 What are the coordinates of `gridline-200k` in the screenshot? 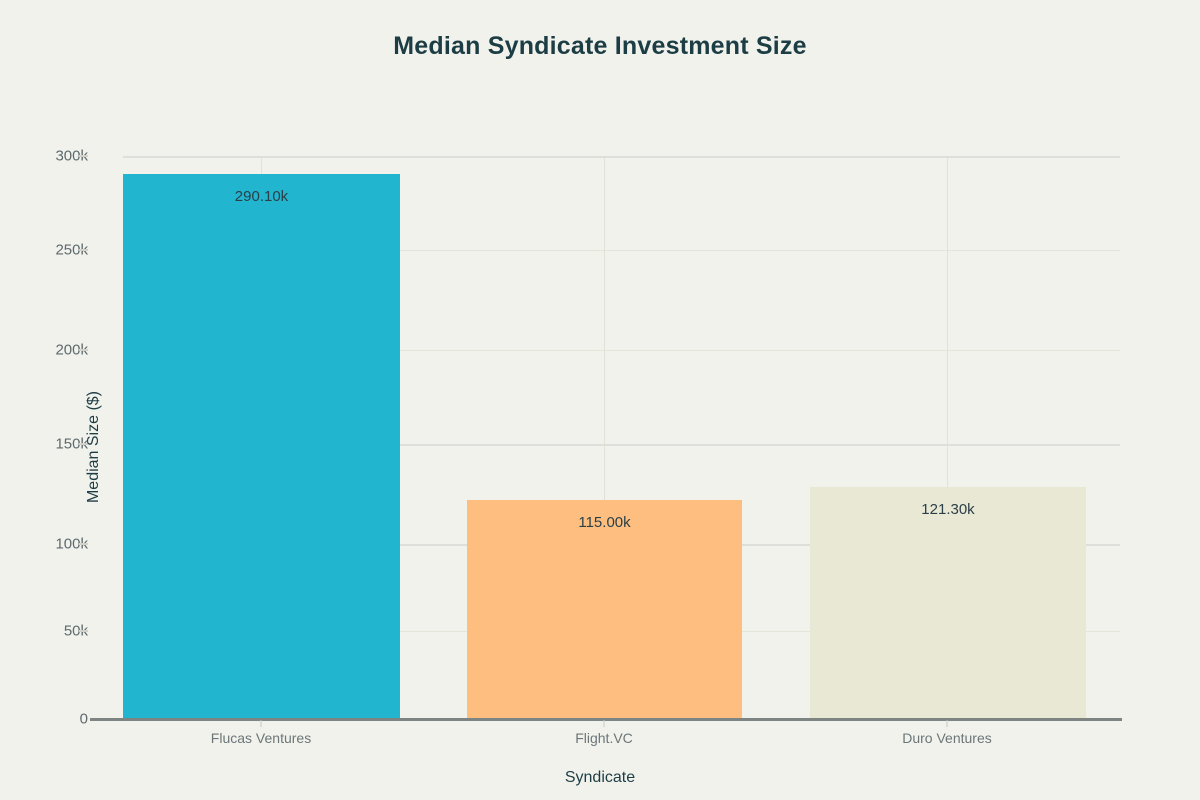 It's located at (621, 350).